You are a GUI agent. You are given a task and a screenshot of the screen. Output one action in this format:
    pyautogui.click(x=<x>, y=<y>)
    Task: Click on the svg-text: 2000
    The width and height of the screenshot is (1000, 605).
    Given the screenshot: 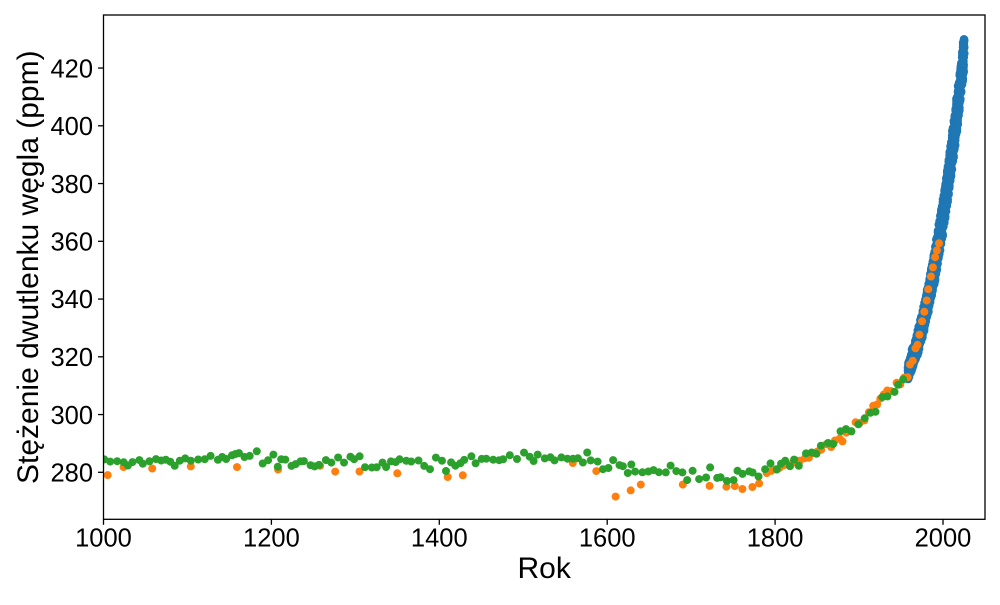 What is the action you would take?
    pyautogui.click(x=943, y=539)
    